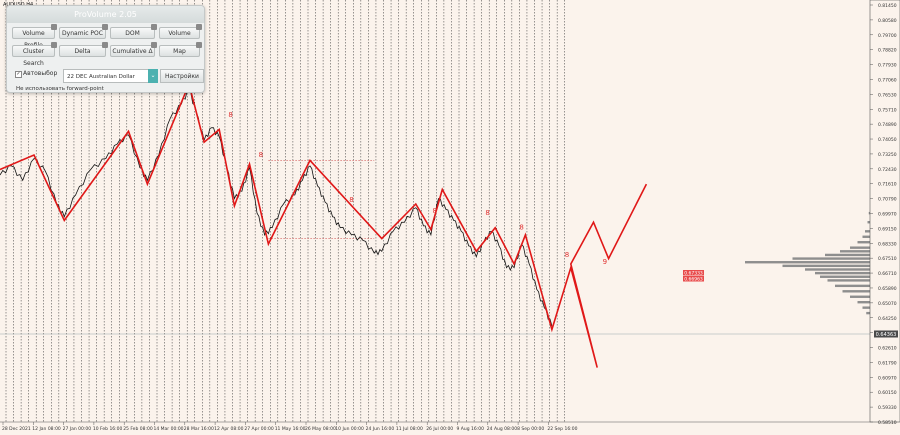 This screenshot has height=435, width=900. I want to click on delta-button: Delta, so click(82, 51).